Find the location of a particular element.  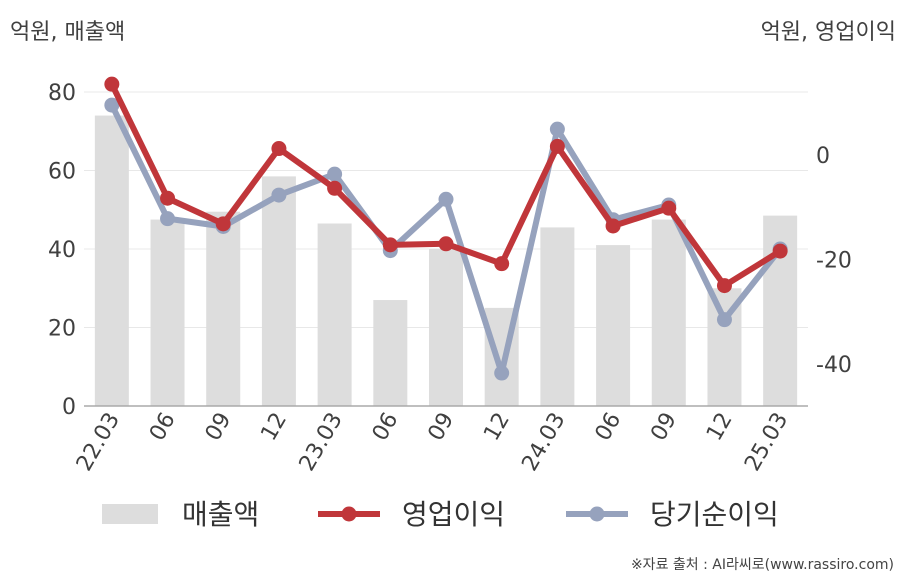

source-caption: ※자료 출처 : AI라씨로(www.rassiro.com) is located at coordinates (762, 565).